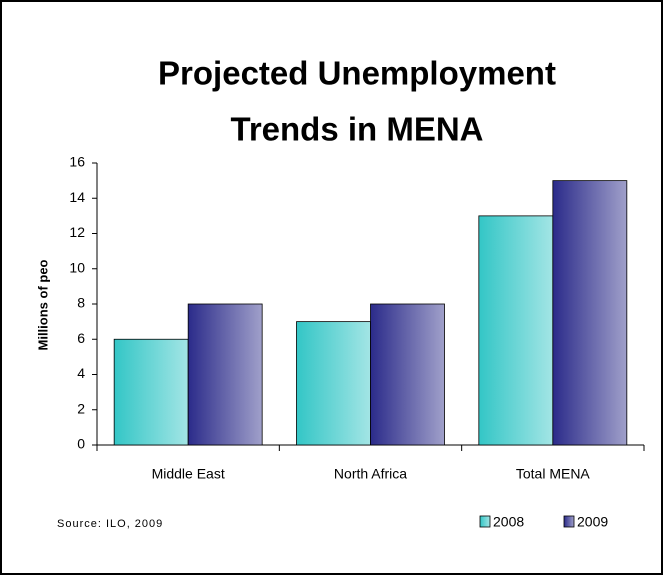  What do you see at coordinates (81, 373) in the screenshot?
I see `y-tick-label: 4` at bounding box center [81, 373].